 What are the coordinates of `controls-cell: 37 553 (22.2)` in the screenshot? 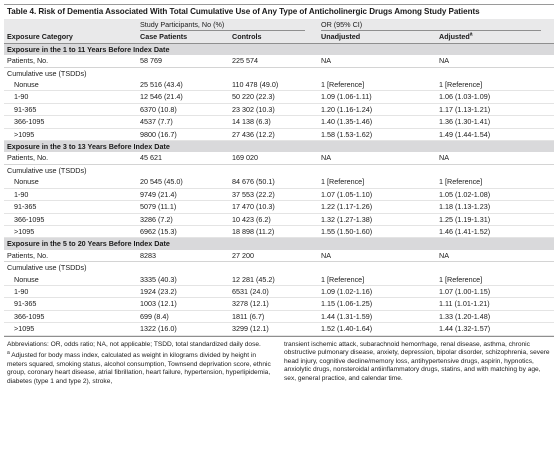 It's located at (274, 195).